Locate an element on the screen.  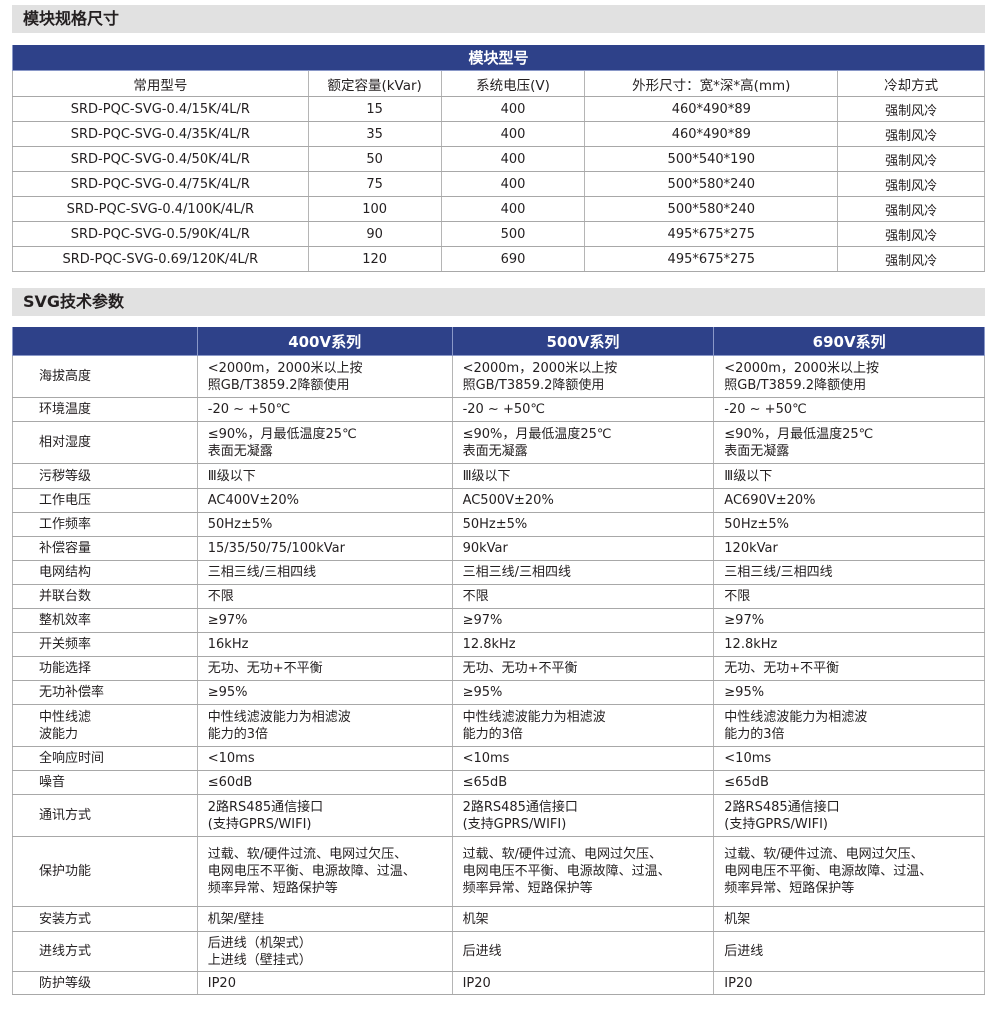
section-title-svg-params: SVG技术参数 is located at coordinates (498, 302).